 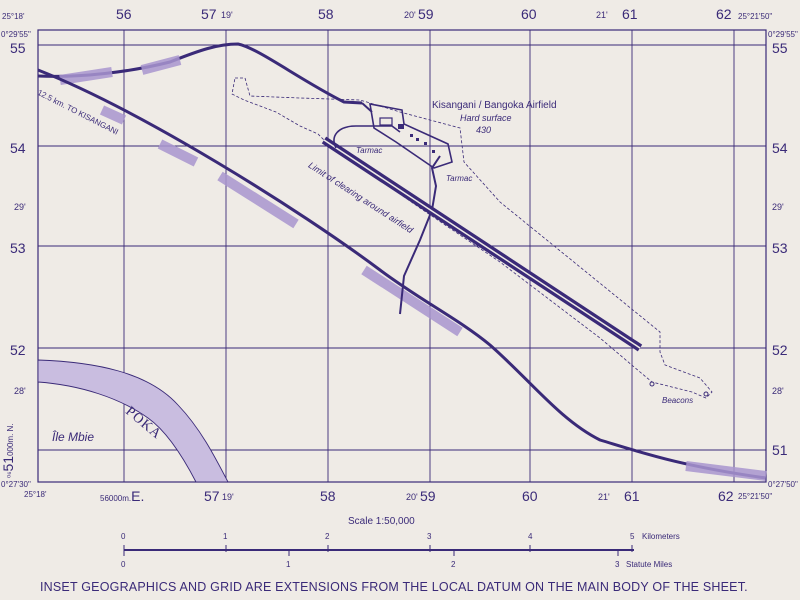 What do you see at coordinates (18, 350) in the screenshot?
I see `grid-label-left-52: 52` at bounding box center [18, 350].